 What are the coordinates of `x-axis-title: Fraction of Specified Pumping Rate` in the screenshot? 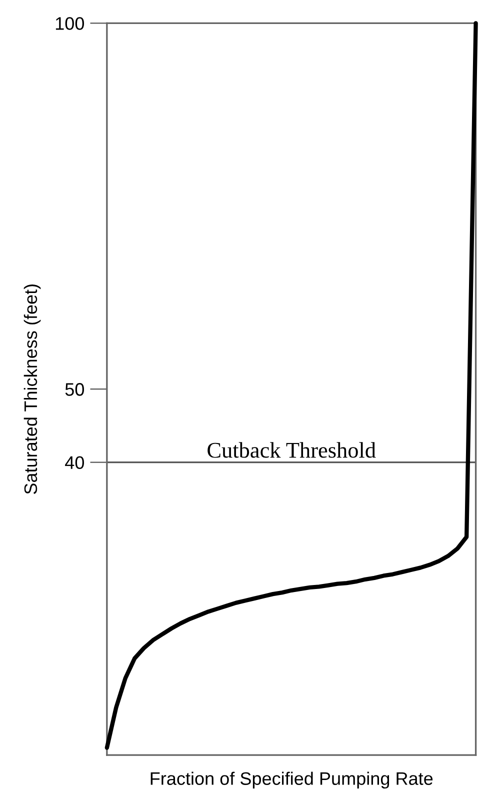 It's located at (291, 780).